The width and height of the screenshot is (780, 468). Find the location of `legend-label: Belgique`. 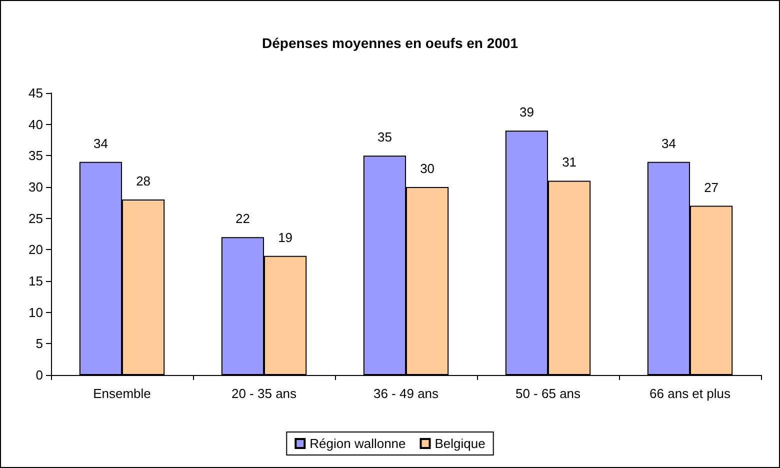

legend-label: Belgique is located at coordinates (460, 443).